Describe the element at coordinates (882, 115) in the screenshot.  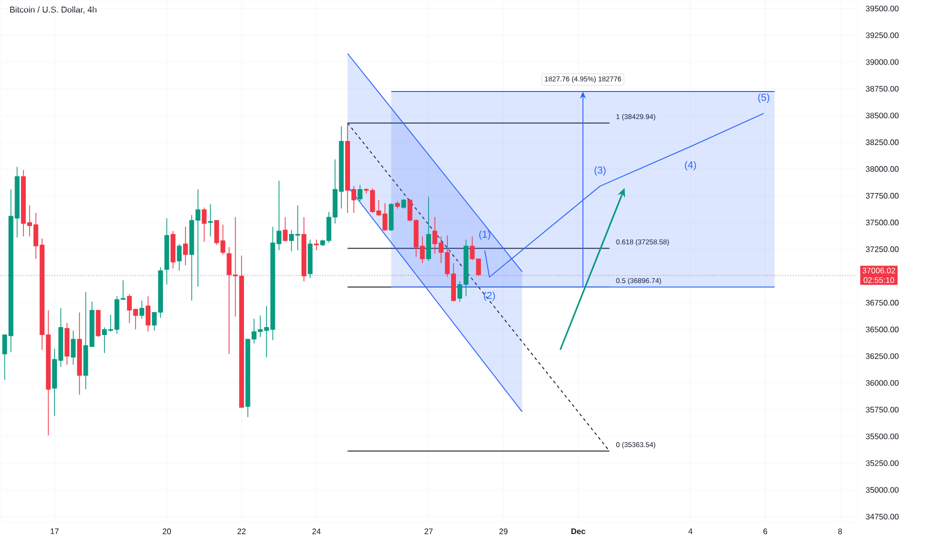
I see `y-tick-label: 38500.00` at that location.